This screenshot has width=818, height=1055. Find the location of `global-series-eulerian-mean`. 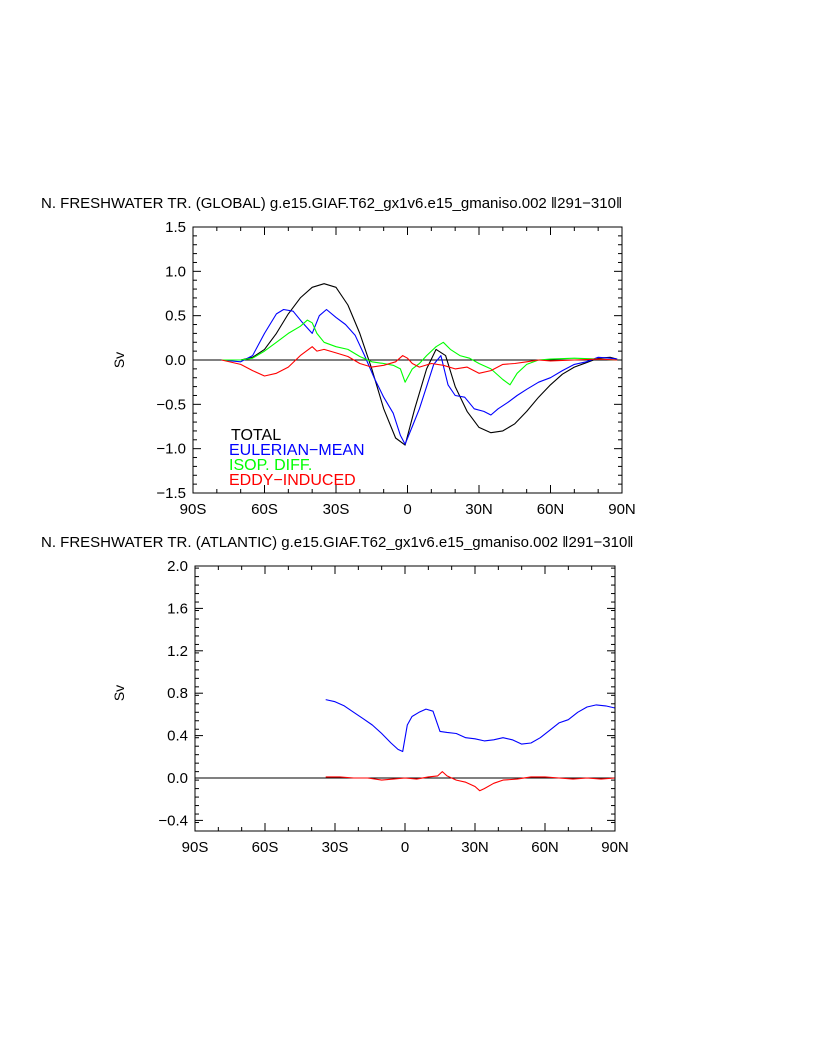

global-series-eulerian-mean is located at coordinates (419, 376).